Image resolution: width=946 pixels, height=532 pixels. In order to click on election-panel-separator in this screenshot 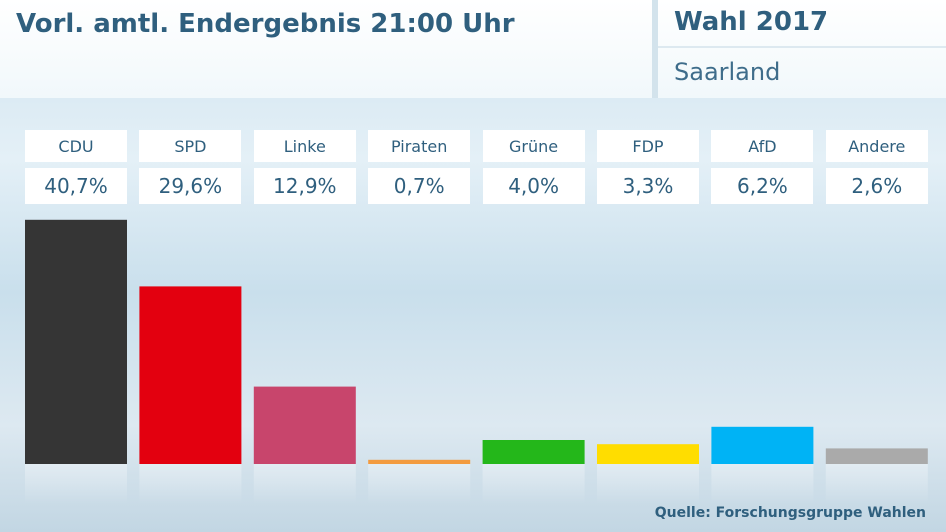, I will do `click(802, 47)`.